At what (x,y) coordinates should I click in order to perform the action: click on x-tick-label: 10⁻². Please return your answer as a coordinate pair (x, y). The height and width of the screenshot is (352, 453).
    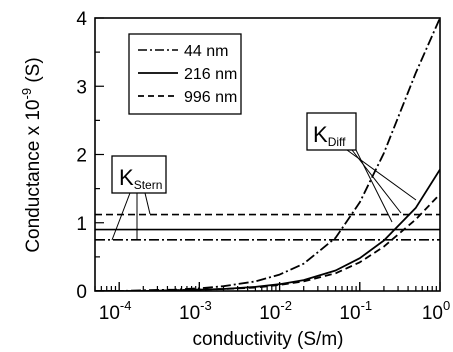
    Looking at the image, I should click on (275, 311).